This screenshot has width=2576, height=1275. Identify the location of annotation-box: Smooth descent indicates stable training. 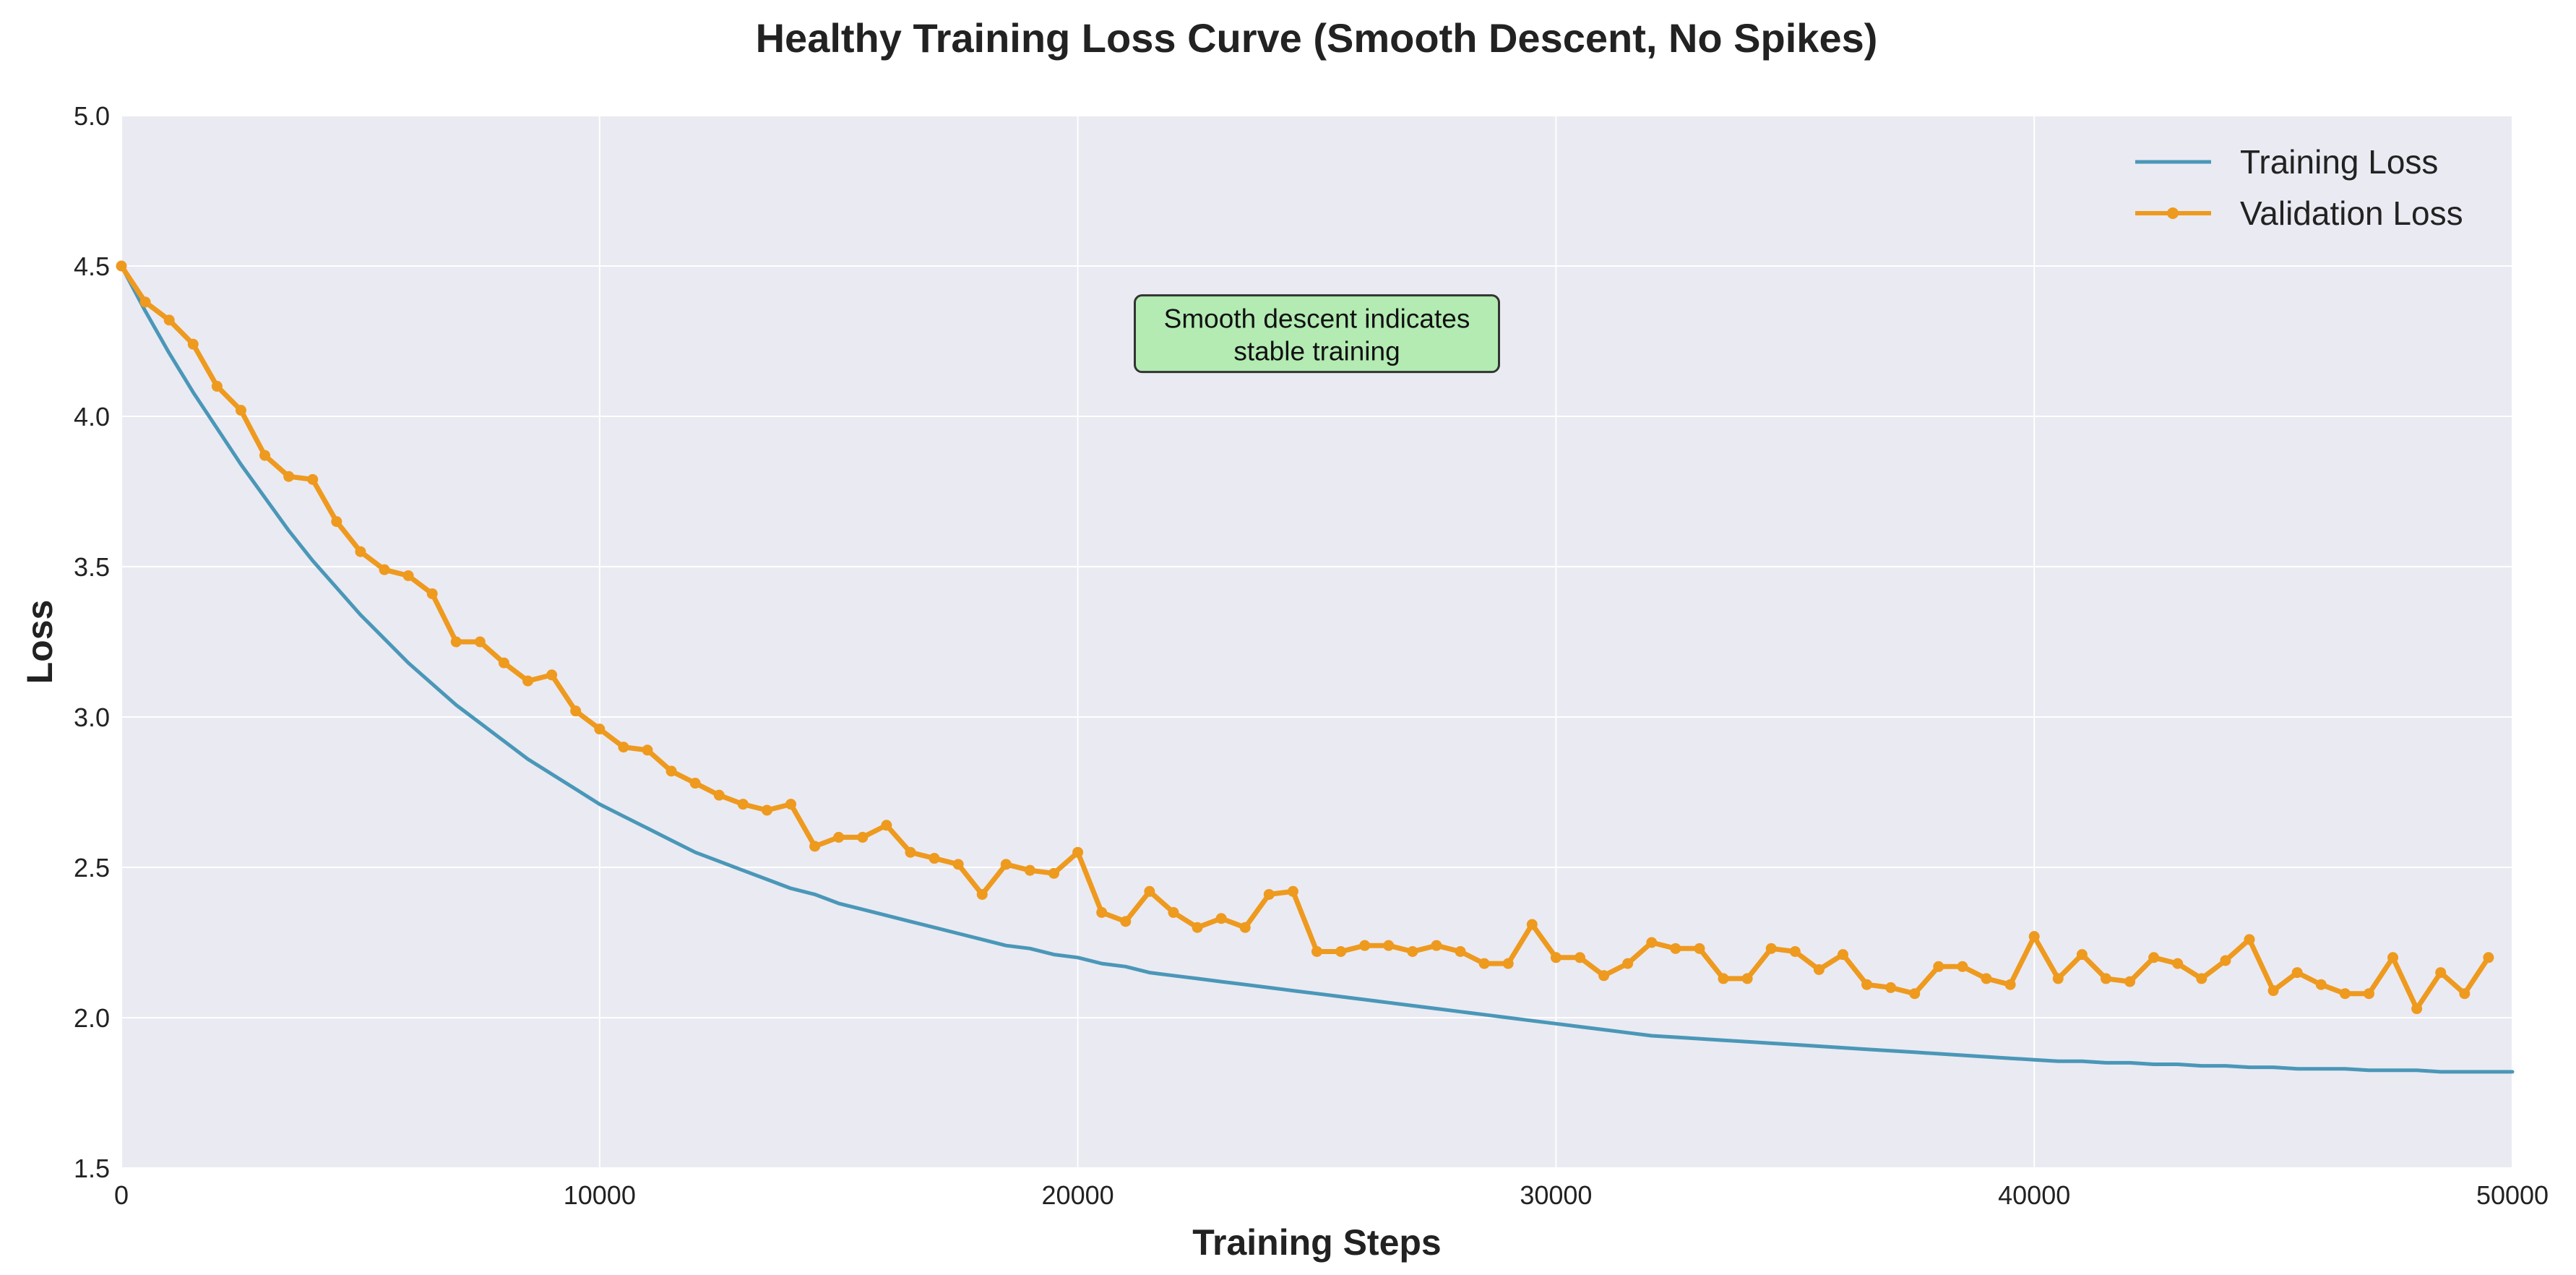
(1317, 334).